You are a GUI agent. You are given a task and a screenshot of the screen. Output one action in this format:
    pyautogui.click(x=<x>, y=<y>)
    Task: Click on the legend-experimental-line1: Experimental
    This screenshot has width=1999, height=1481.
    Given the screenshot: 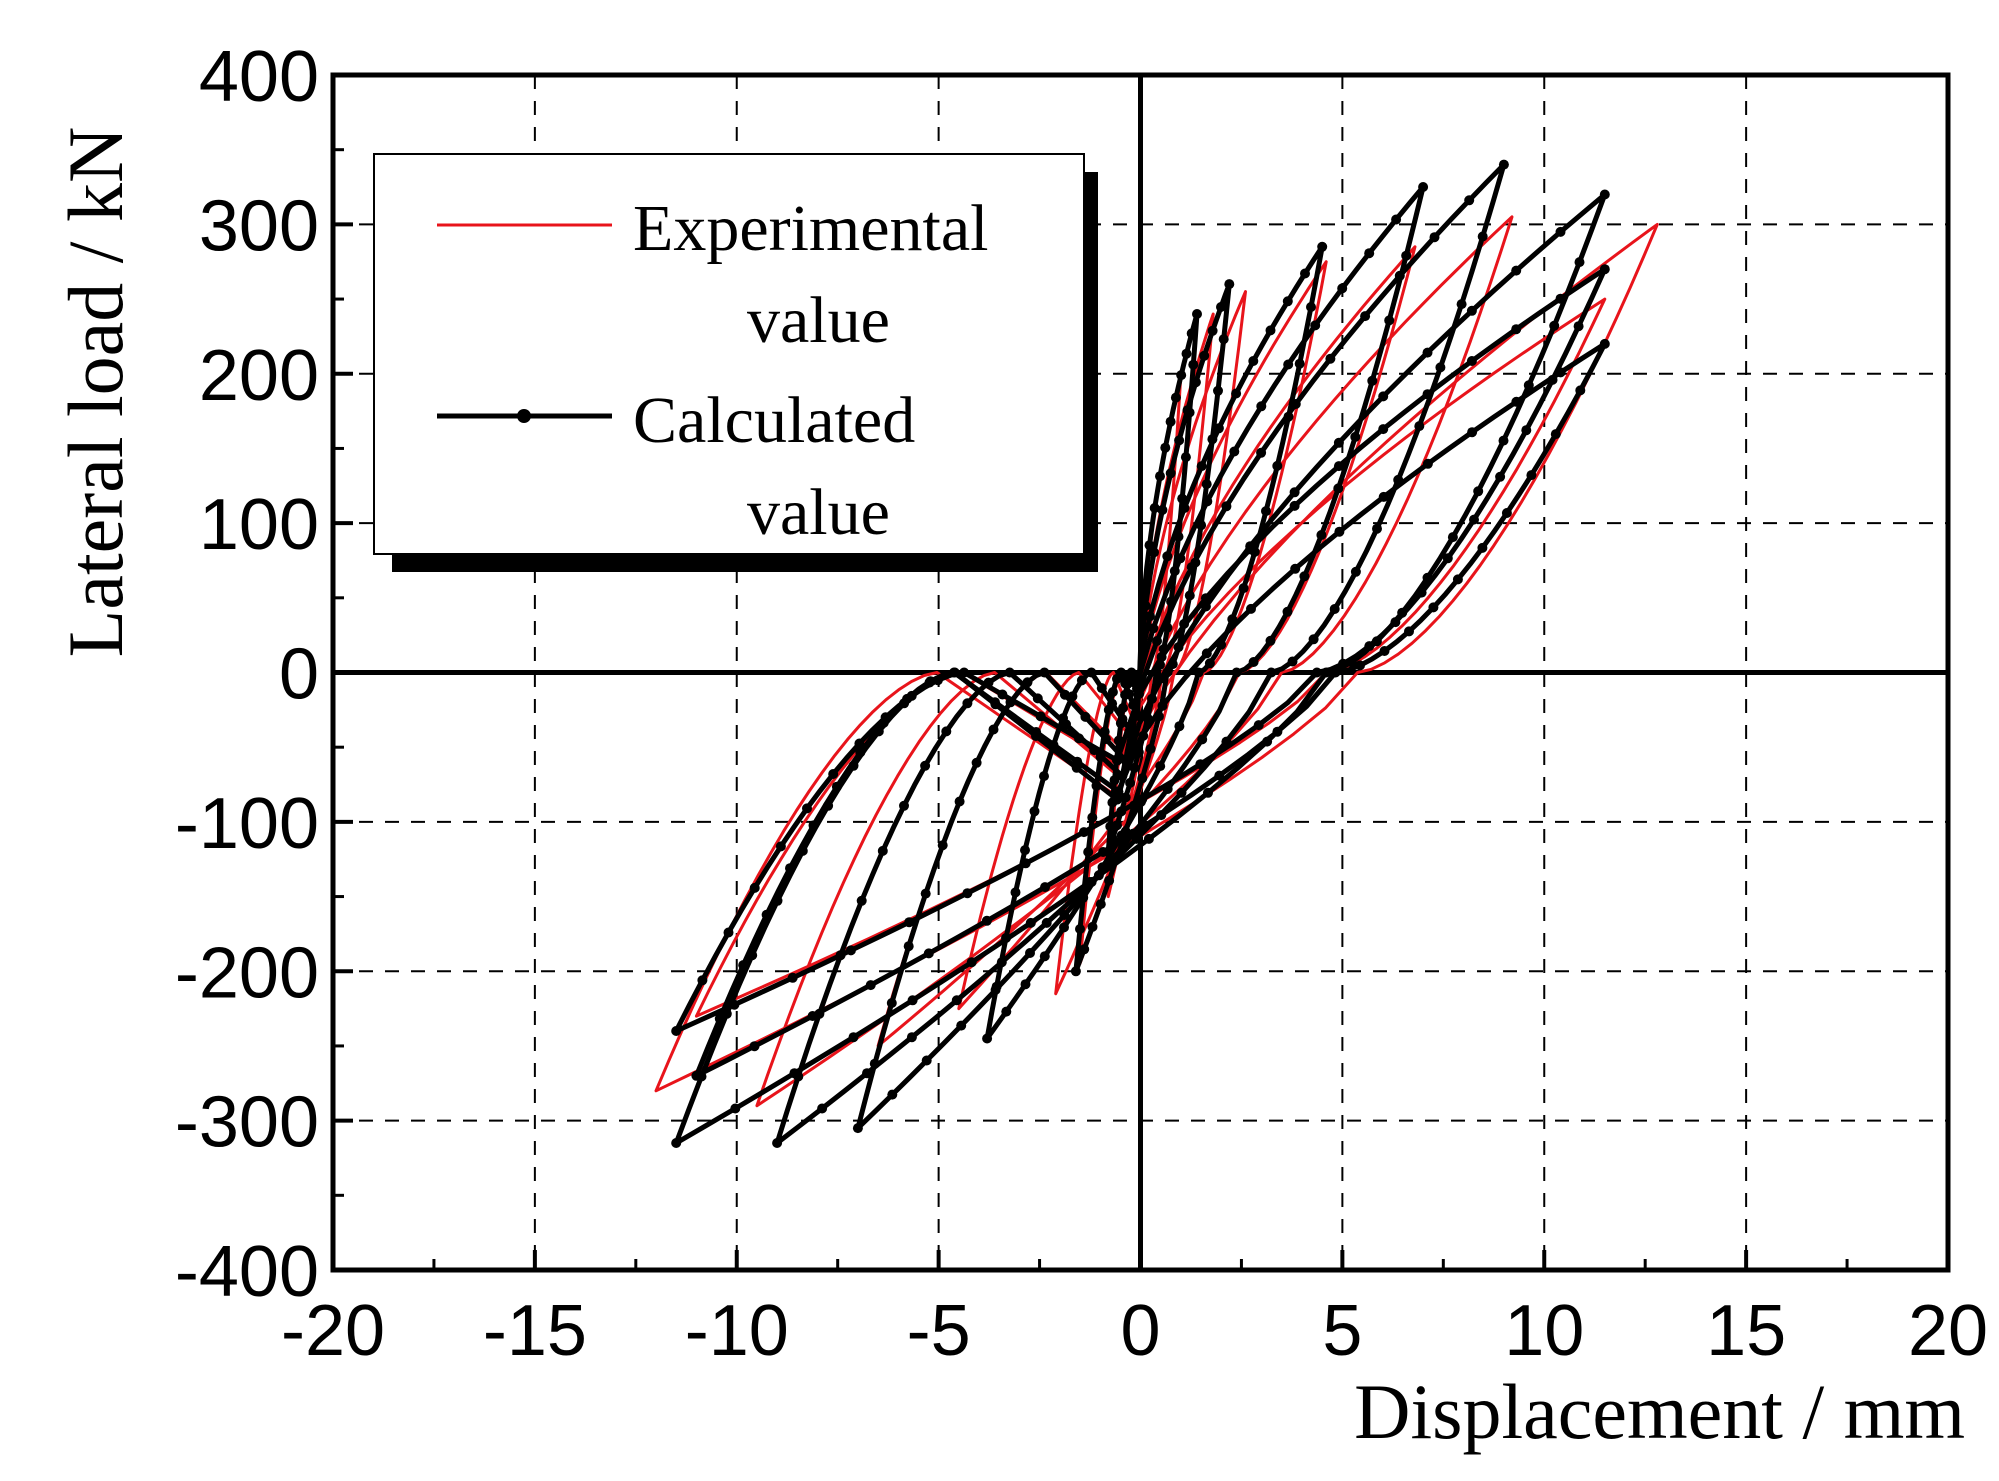 What is the action you would take?
    pyautogui.click(x=811, y=228)
    